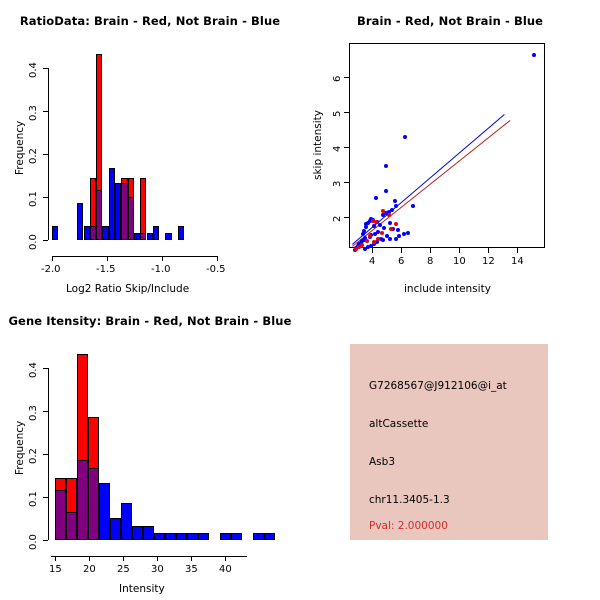 This screenshot has height=600, width=600. What do you see at coordinates (409, 500) in the screenshot?
I see `chromosome-locus-text: chr11.3405-1.3` at bounding box center [409, 500].